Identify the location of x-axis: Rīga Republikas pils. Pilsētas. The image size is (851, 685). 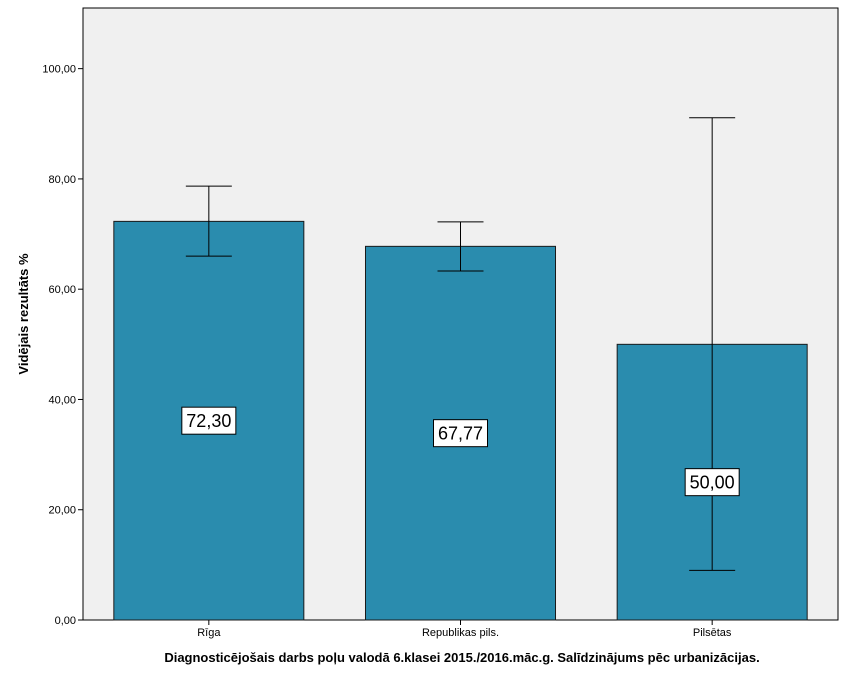
(464, 629).